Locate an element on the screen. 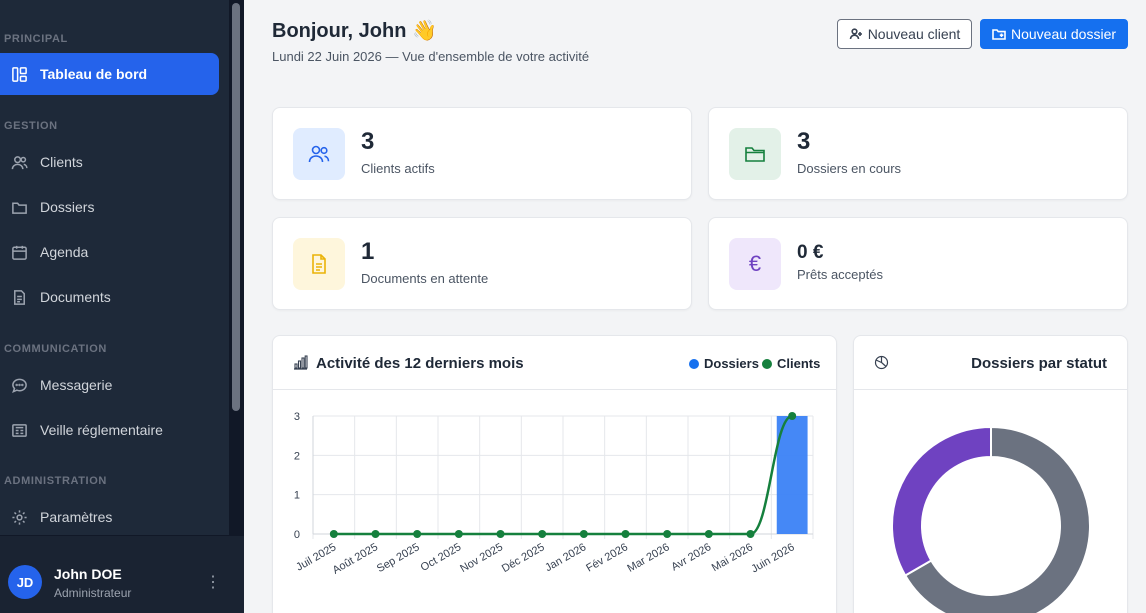 This screenshot has height=613, width=1146. sidebar-item-label: Paramètres is located at coordinates (76, 517).